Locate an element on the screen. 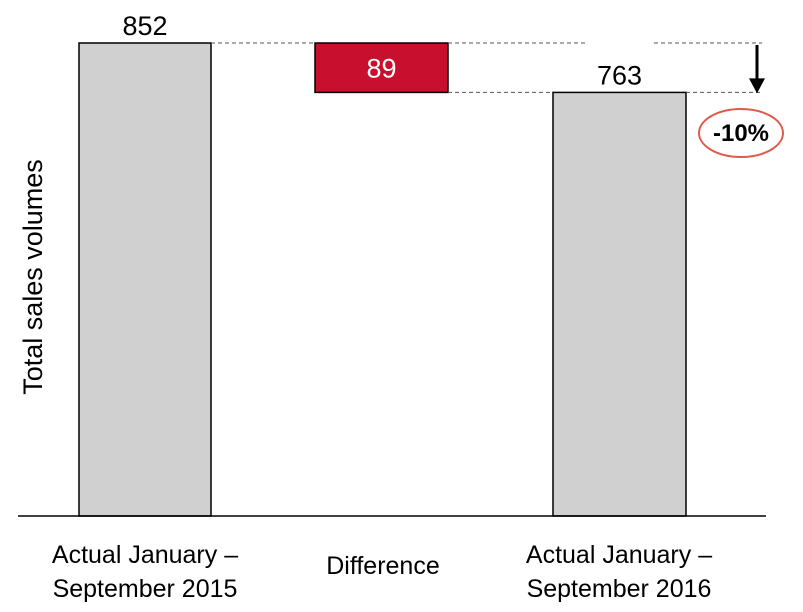 The image size is (803, 612). annotation-label: -10% is located at coordinates (741, 133).